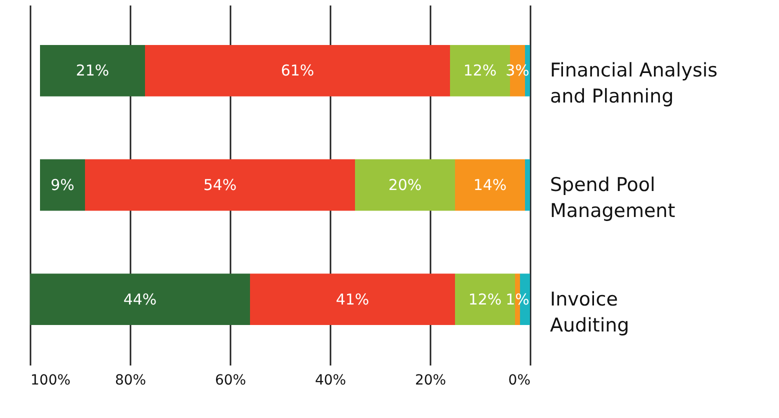 The width and height of the screenshot is (779, 418). Describe the element at coordinates (430, 380) in the screenshot. I see `x-tick-label: 20%` at that location.